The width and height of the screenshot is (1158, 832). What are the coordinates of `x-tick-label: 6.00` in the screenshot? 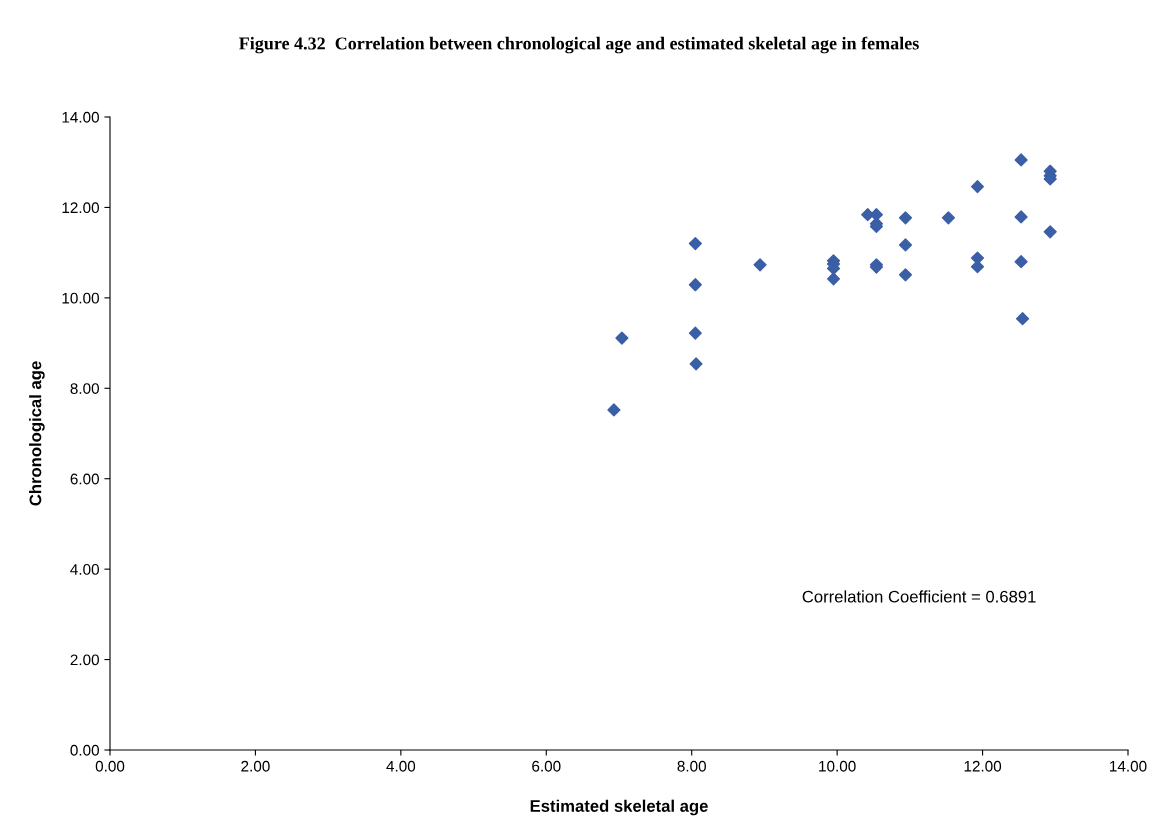 It's located at (546, 766).